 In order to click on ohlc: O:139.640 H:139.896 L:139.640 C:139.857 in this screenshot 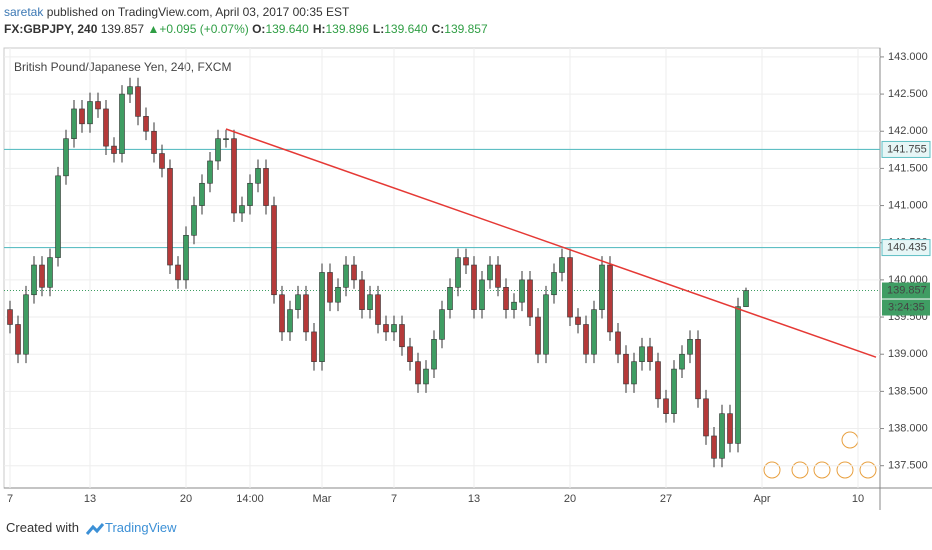, I will do `click(372, 29)`.